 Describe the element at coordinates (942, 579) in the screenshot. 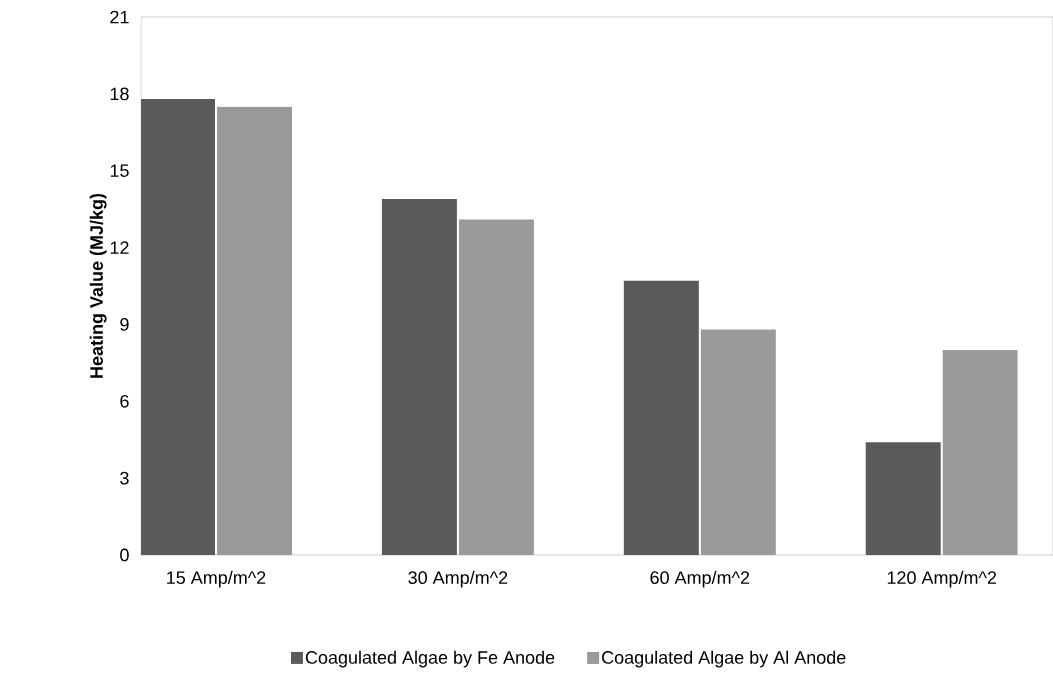

I see `x-tick-label: 120 Amp/m^2` at that location.